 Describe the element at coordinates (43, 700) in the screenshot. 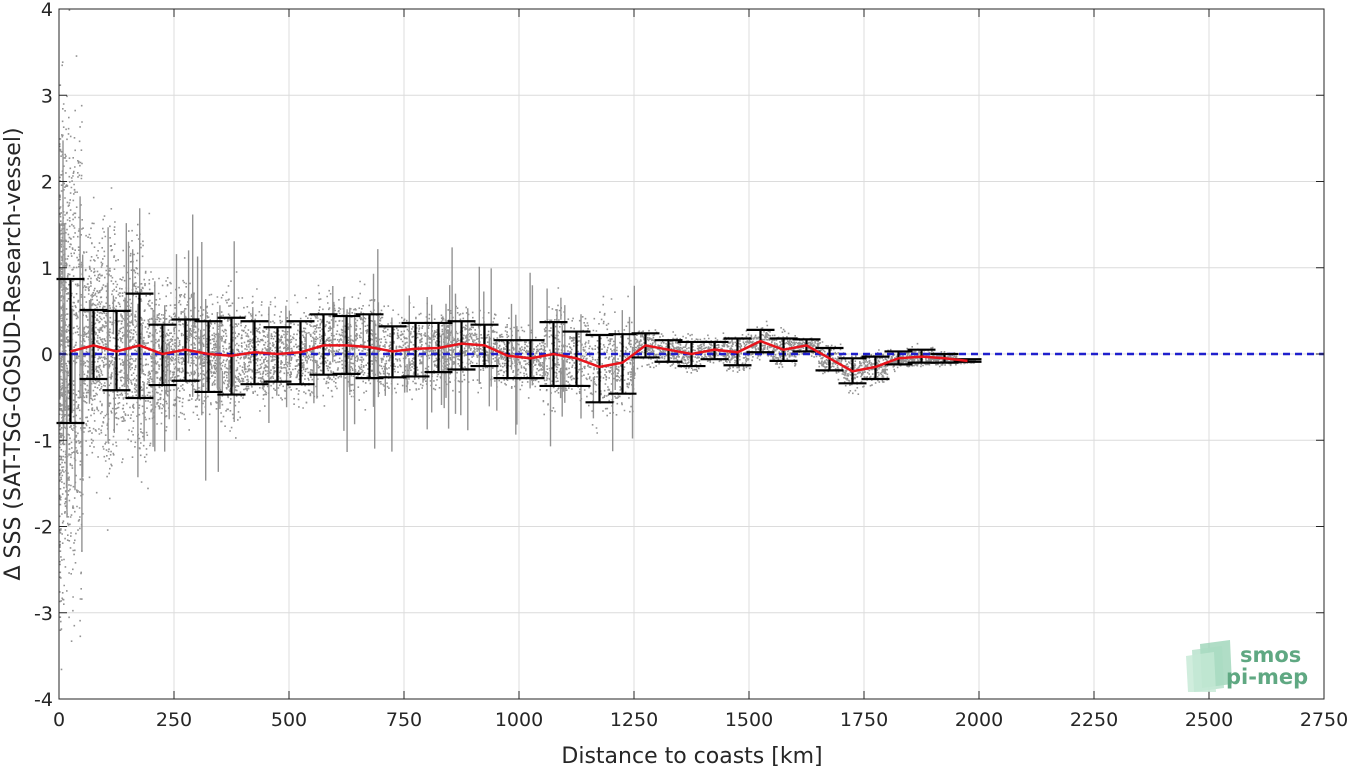

I see `y-tick-label: -4` at that location.